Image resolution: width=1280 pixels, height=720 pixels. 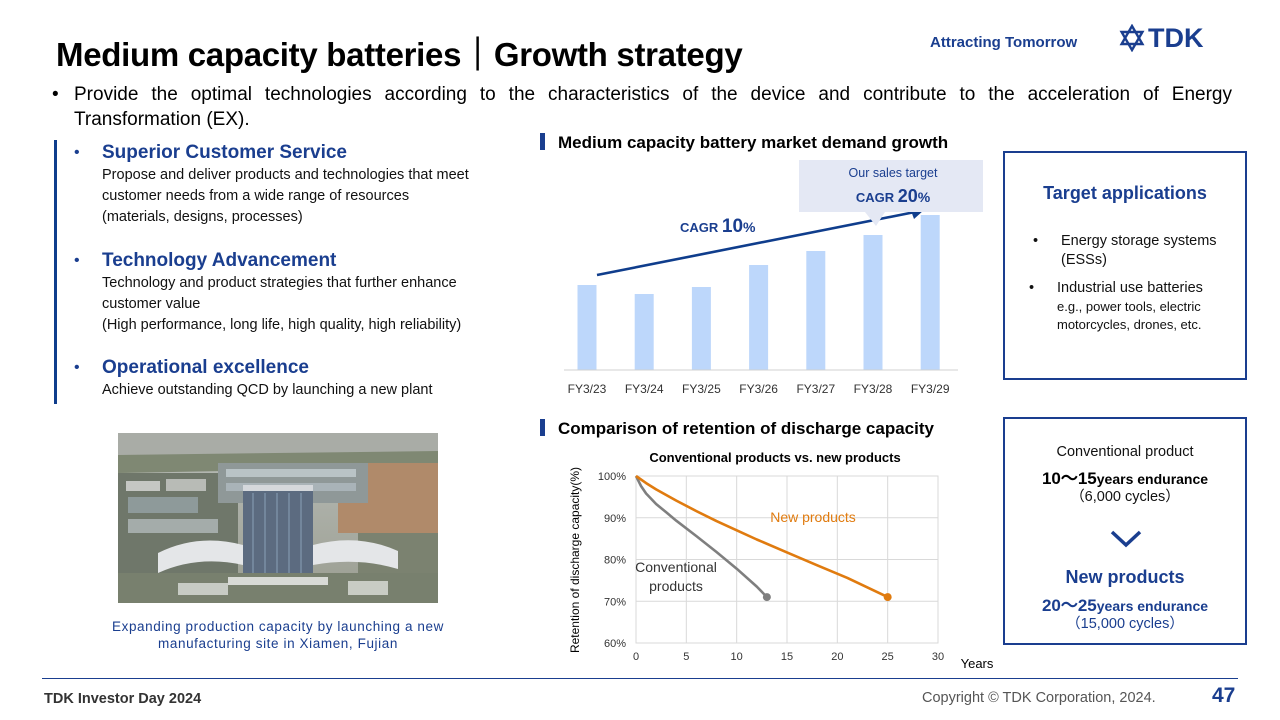 What do you see at coordinates (893, 173) in the screenshot?
I see `sales-target-label: Our sales target` at bounding box center [893, 173].